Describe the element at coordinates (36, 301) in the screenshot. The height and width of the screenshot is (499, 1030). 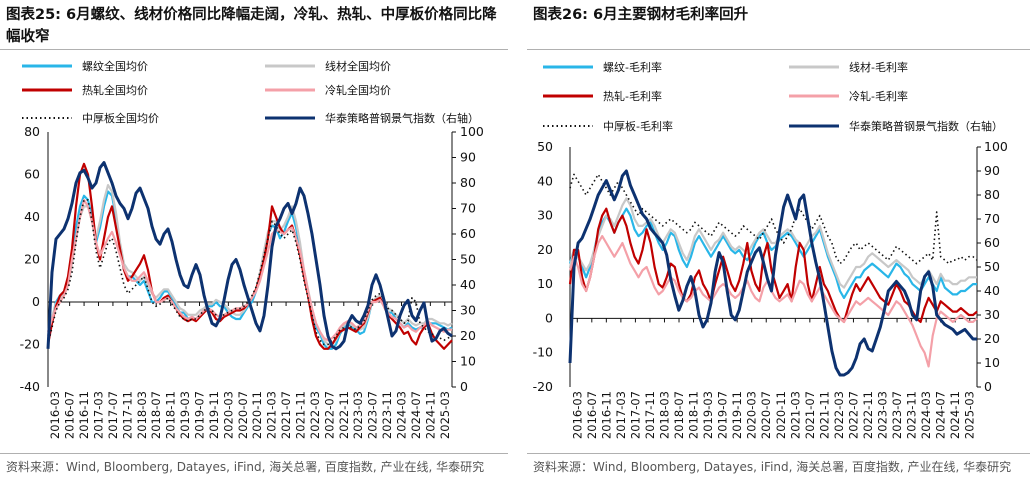
I see `y-tick-left: 0` at that location.